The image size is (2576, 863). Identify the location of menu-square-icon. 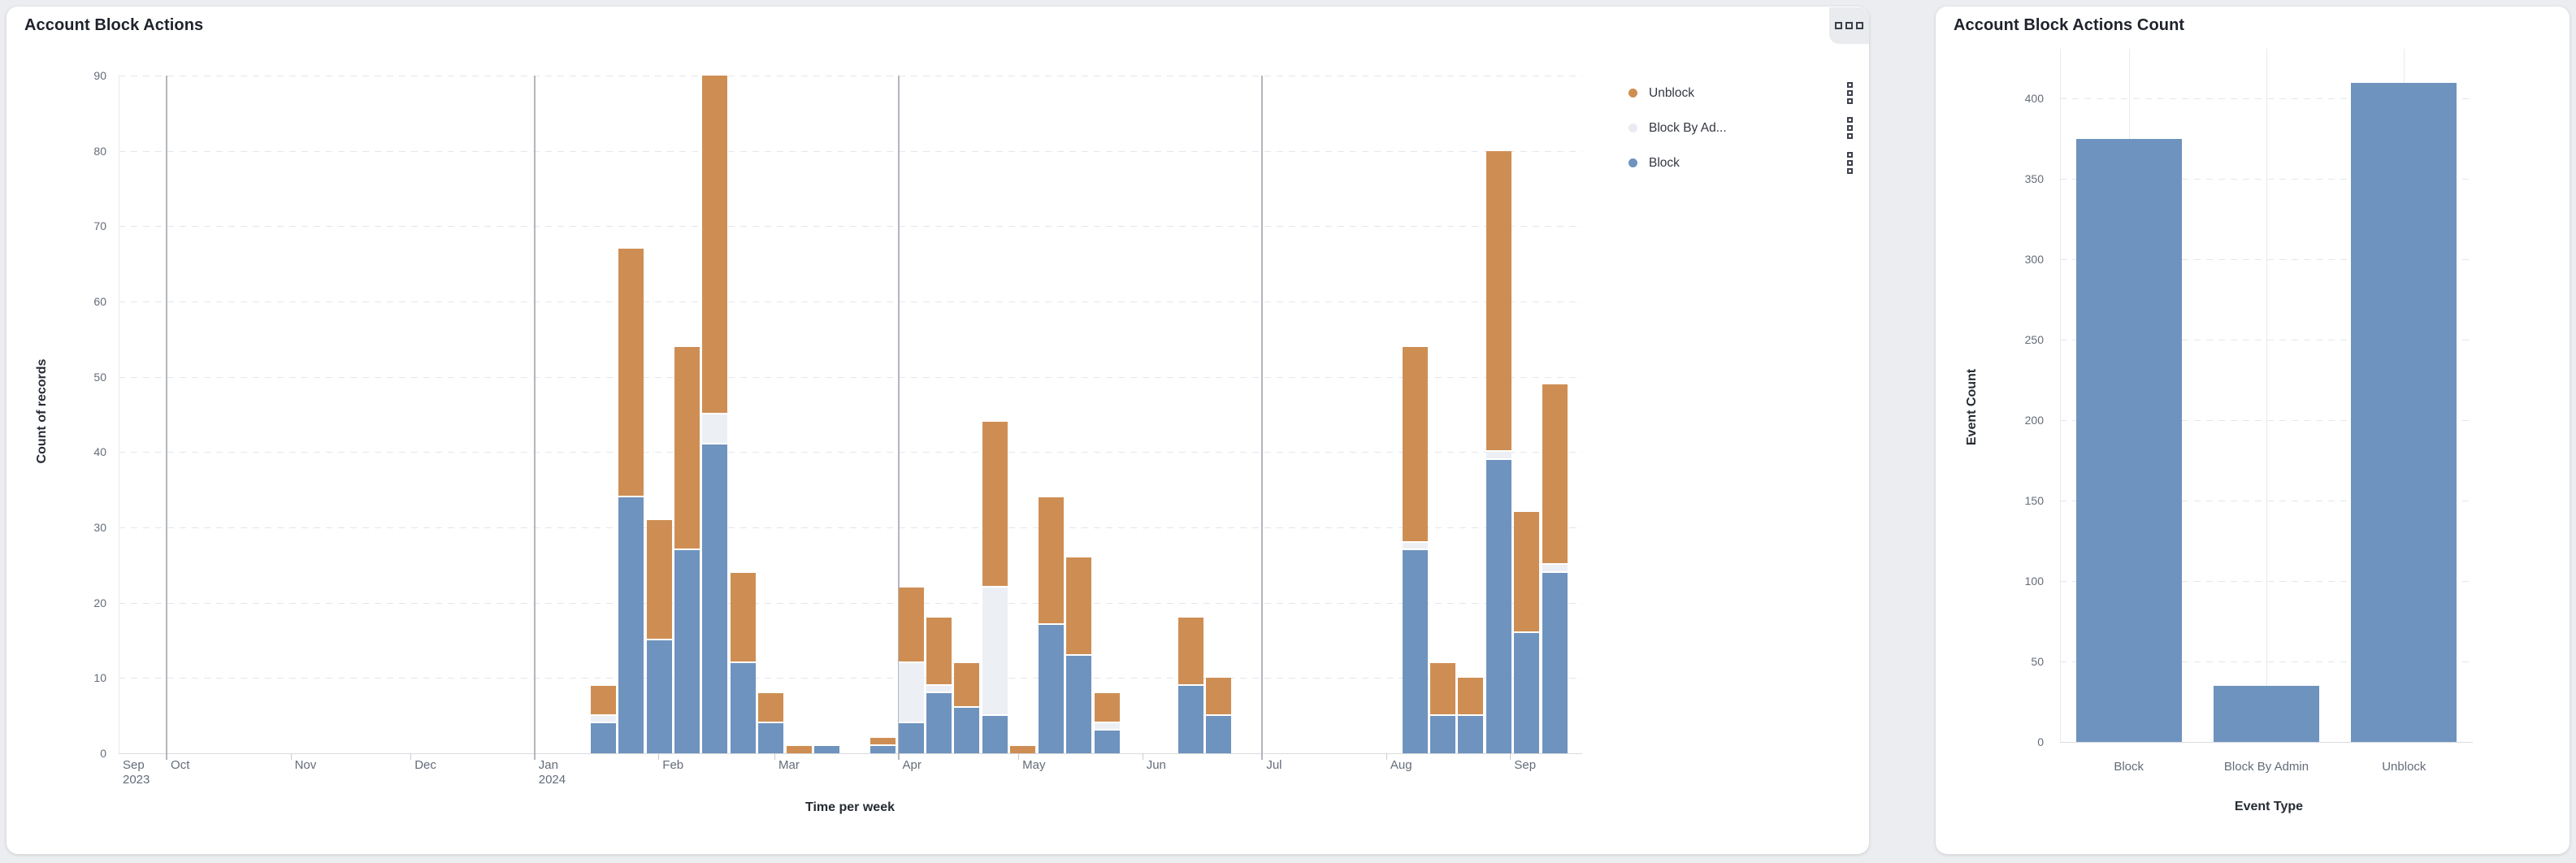
(1850, 85).